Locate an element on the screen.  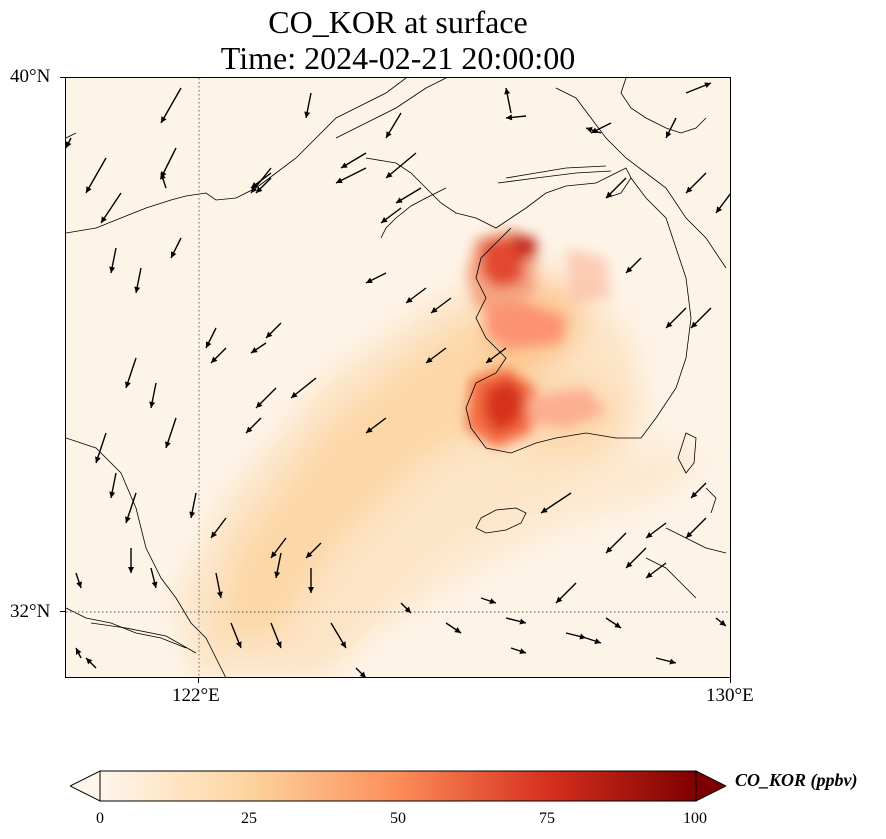
colorbar-tick-25: 25 is located at coordinates (249, 818).